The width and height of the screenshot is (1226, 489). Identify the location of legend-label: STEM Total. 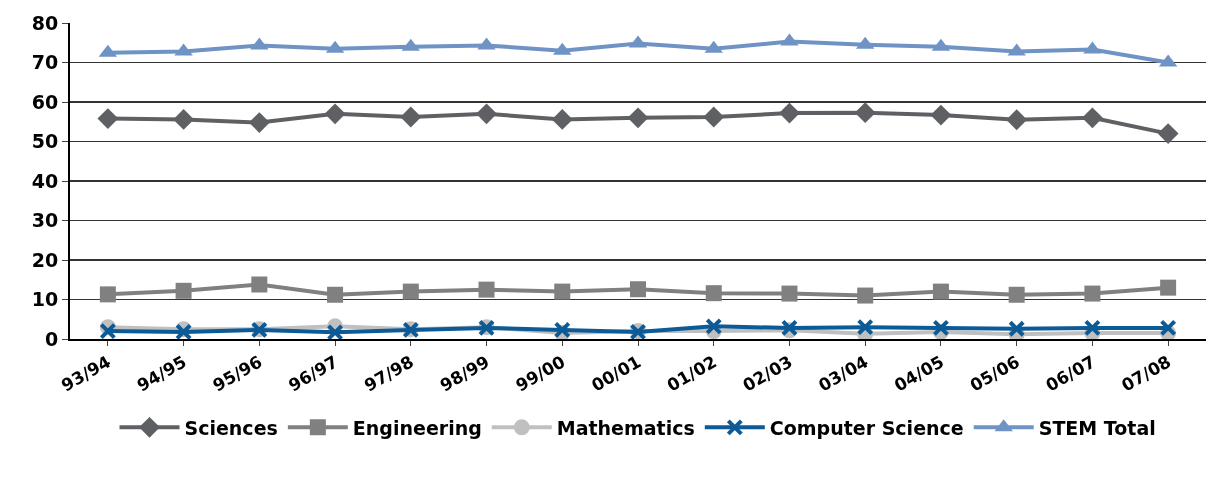
(1097, 427).